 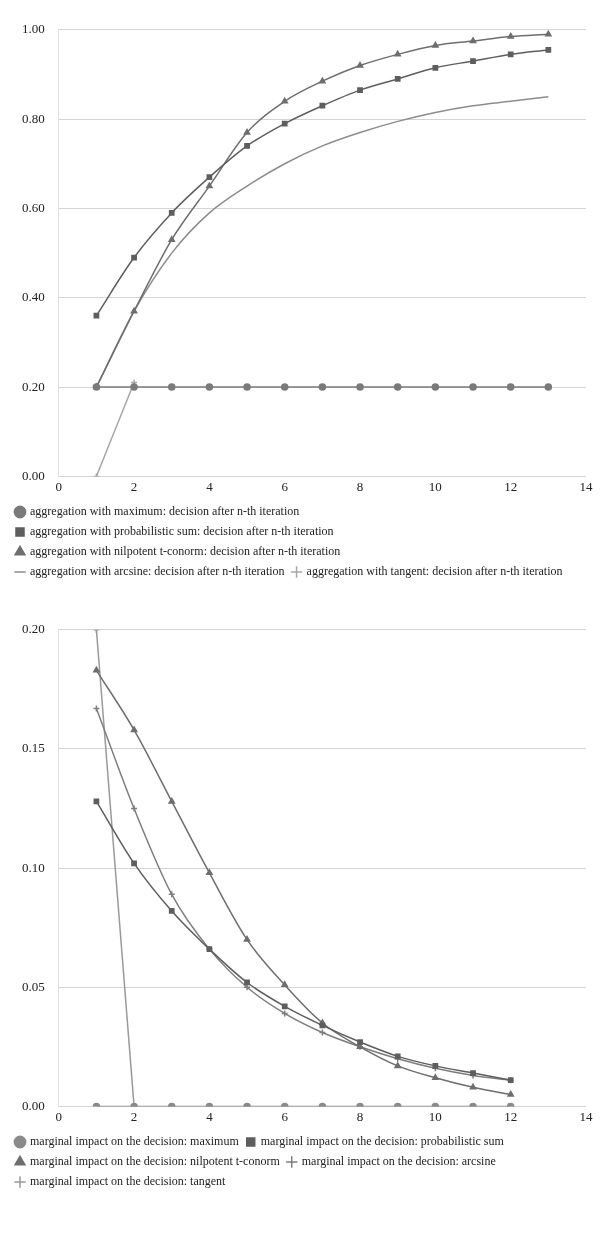 What do you see at coordinates (398, 1161) in the screenshot?
I see `legend-label: marginal impact on the decision: arcsine` at bounding box center [398, 1161].